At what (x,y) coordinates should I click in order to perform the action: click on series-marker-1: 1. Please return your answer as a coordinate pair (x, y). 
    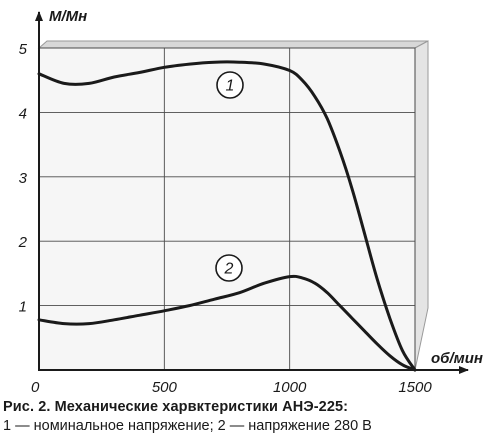
    Looking at the image, I should click on (230, 85).